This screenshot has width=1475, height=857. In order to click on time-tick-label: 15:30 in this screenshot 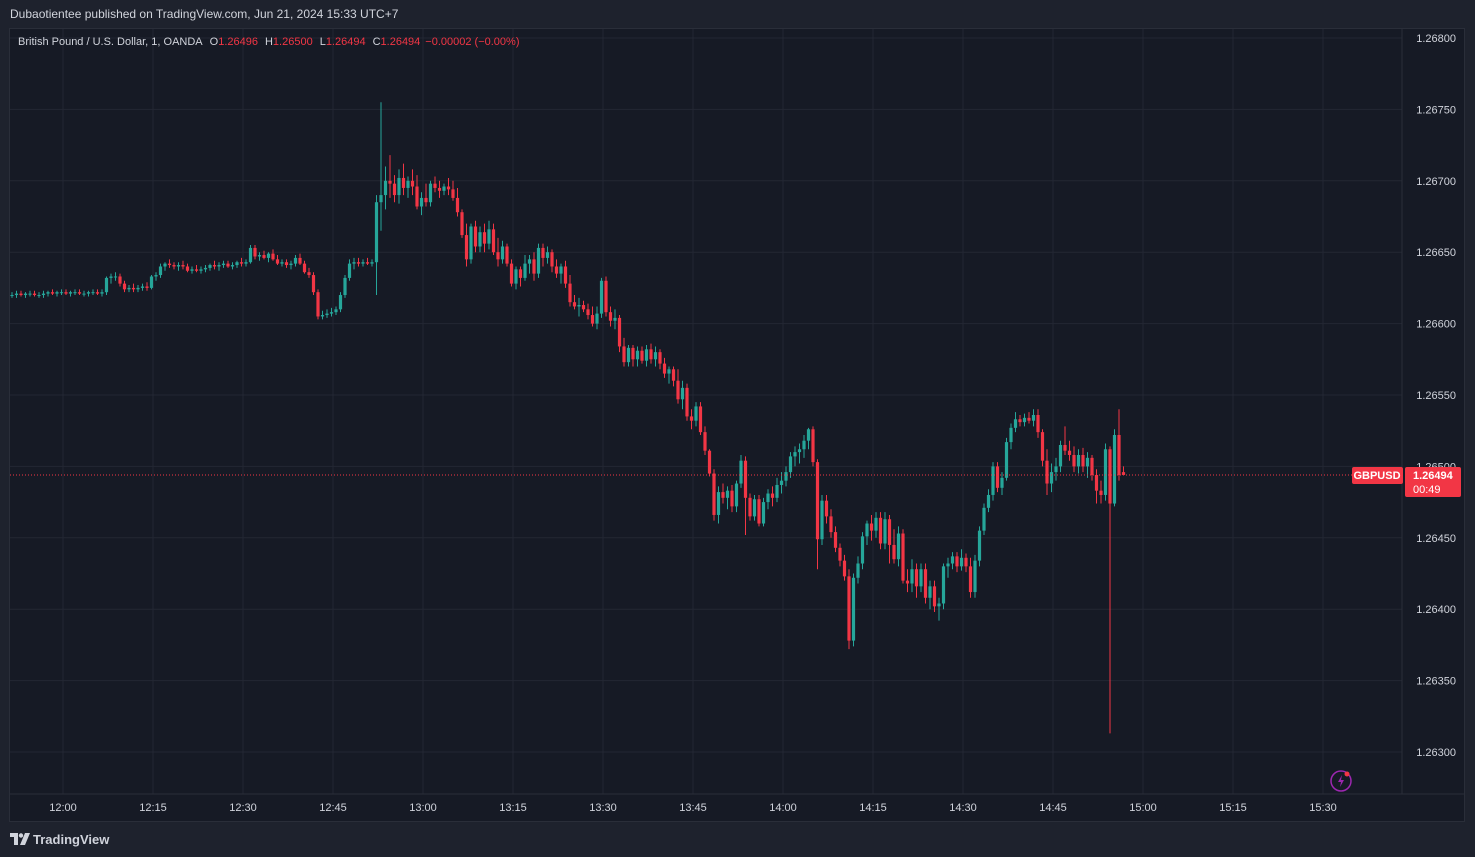, I will do `click(1323, 808)`.